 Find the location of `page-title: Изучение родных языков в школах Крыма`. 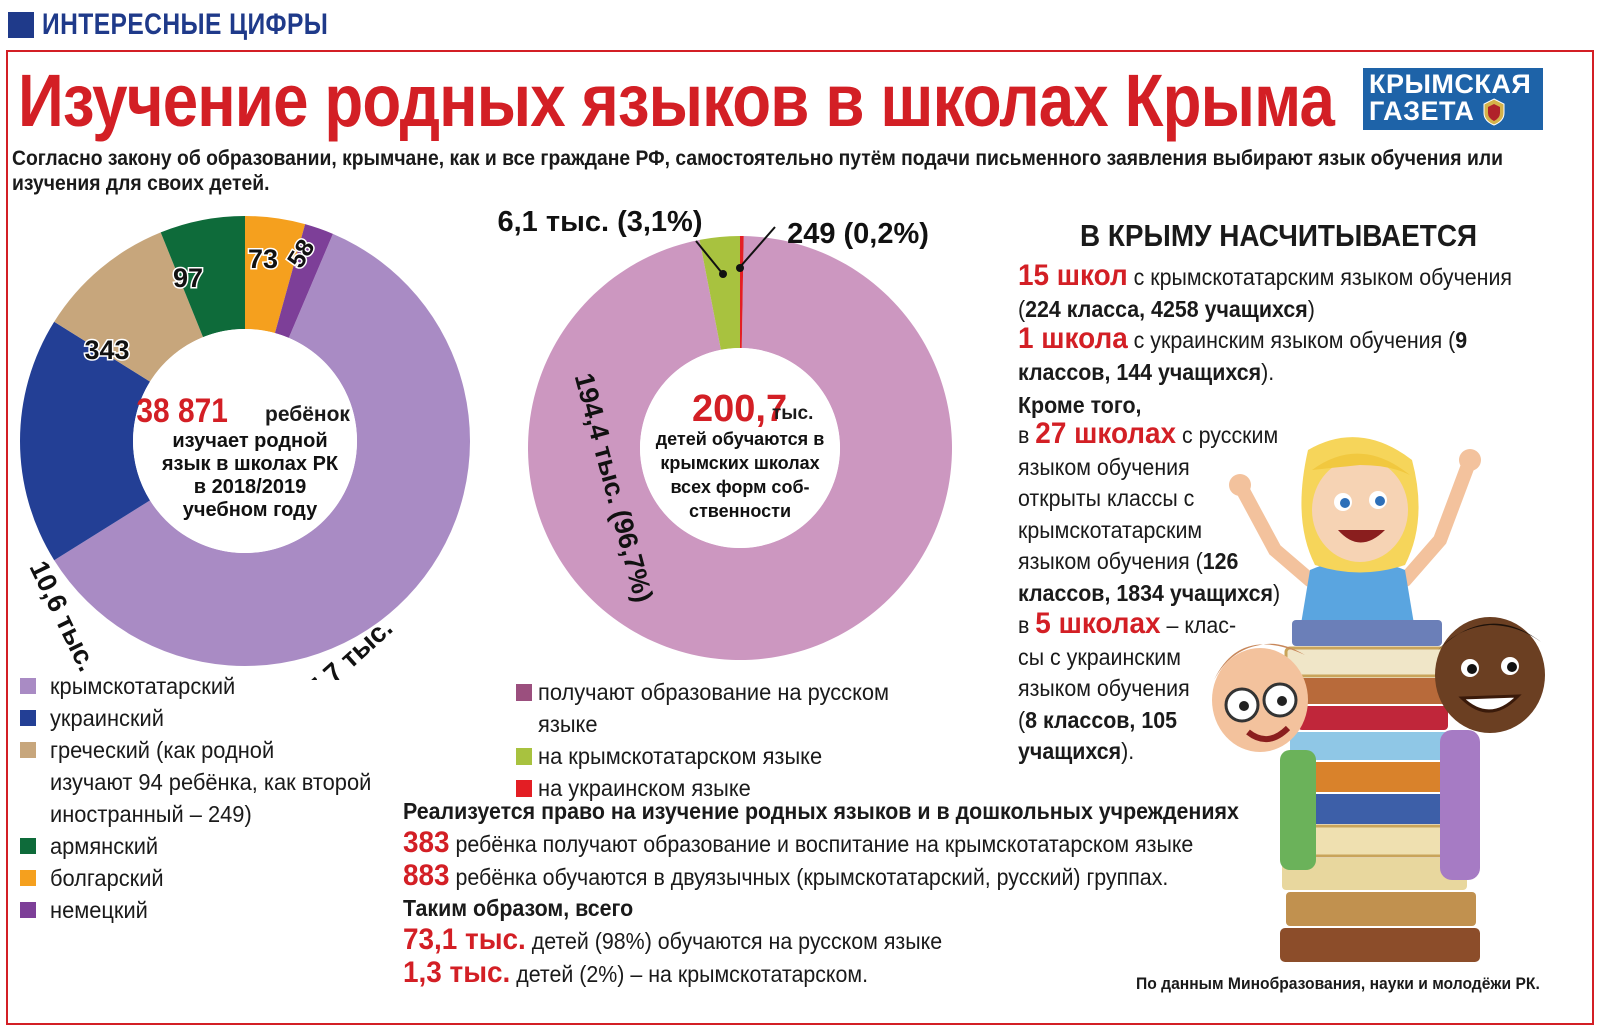

page-title: Изучение родных языков в школах Крыма is located at coordinates (676, 100).